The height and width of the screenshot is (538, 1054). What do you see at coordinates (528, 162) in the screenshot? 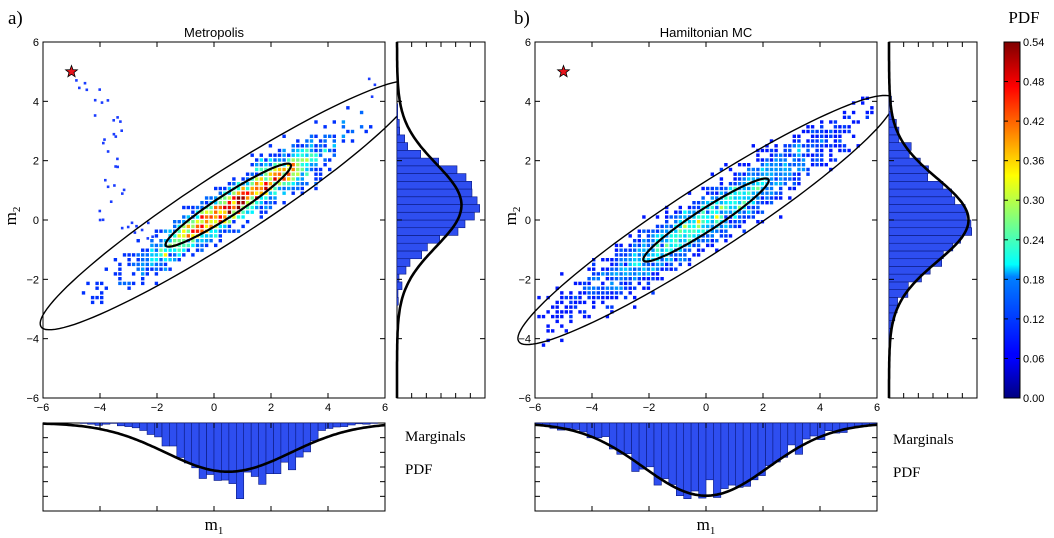
I see `y-tick-label: 2` at bounding box center [528, 162].